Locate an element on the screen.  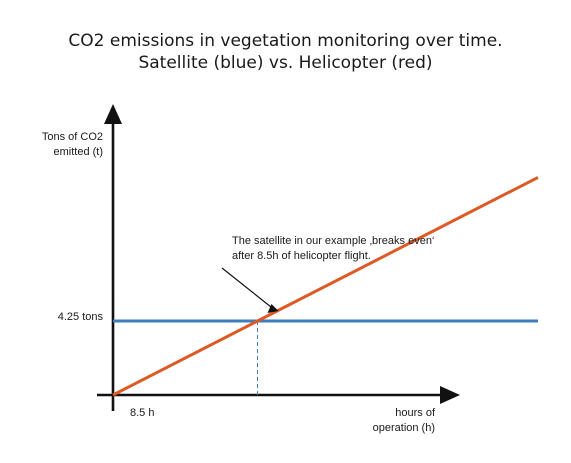
x-axis-label-line2: operation (h) is located at coordinates (403, 428).